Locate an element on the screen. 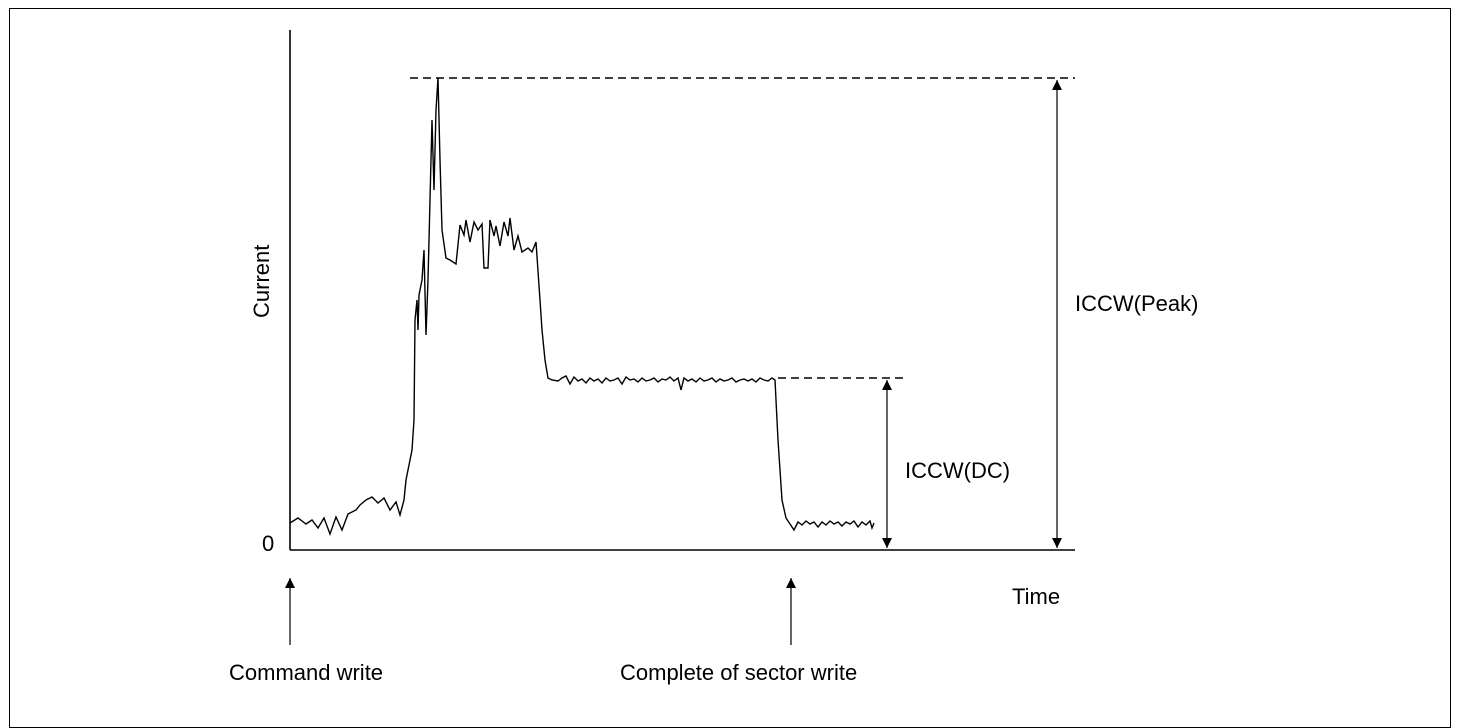 The image size is (1461, 728). peak-label: ICCW(Peak) is located at coordinates (1136, 303).